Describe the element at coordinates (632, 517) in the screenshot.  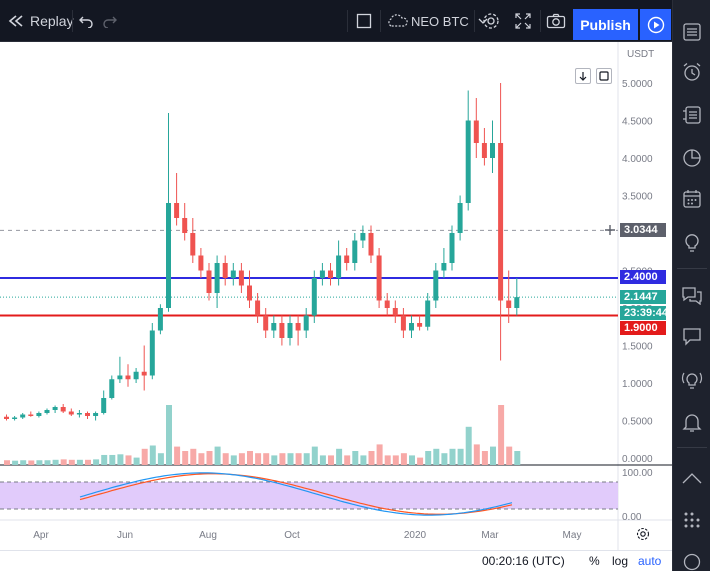
I see `oscillator-tick-label: 0.00` at that location.